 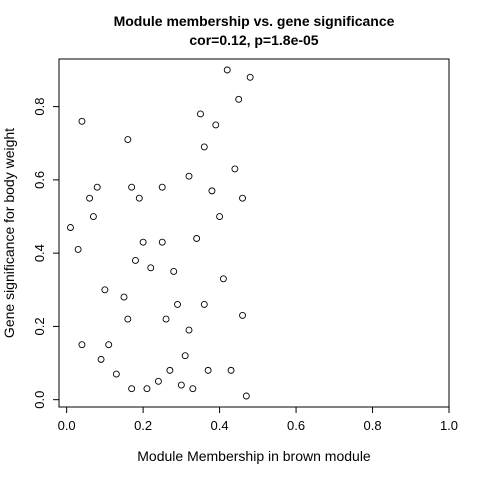 I want to click on y-axis: 0.0 0.2 0.4 0.6 0.8, so click(x=46, y=253).